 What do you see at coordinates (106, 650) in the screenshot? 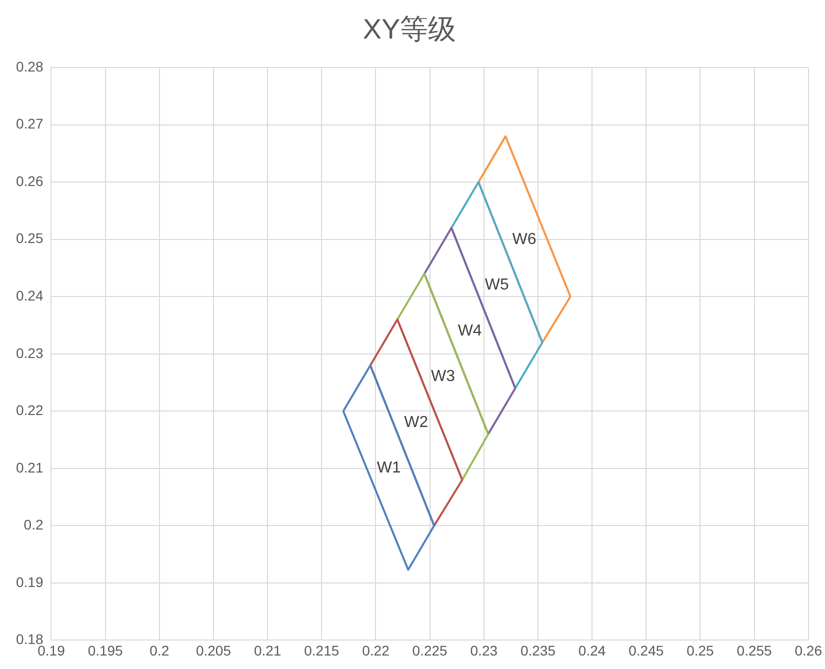
I see `x-tick-label: 0.195` at bounding box center [106, 650].